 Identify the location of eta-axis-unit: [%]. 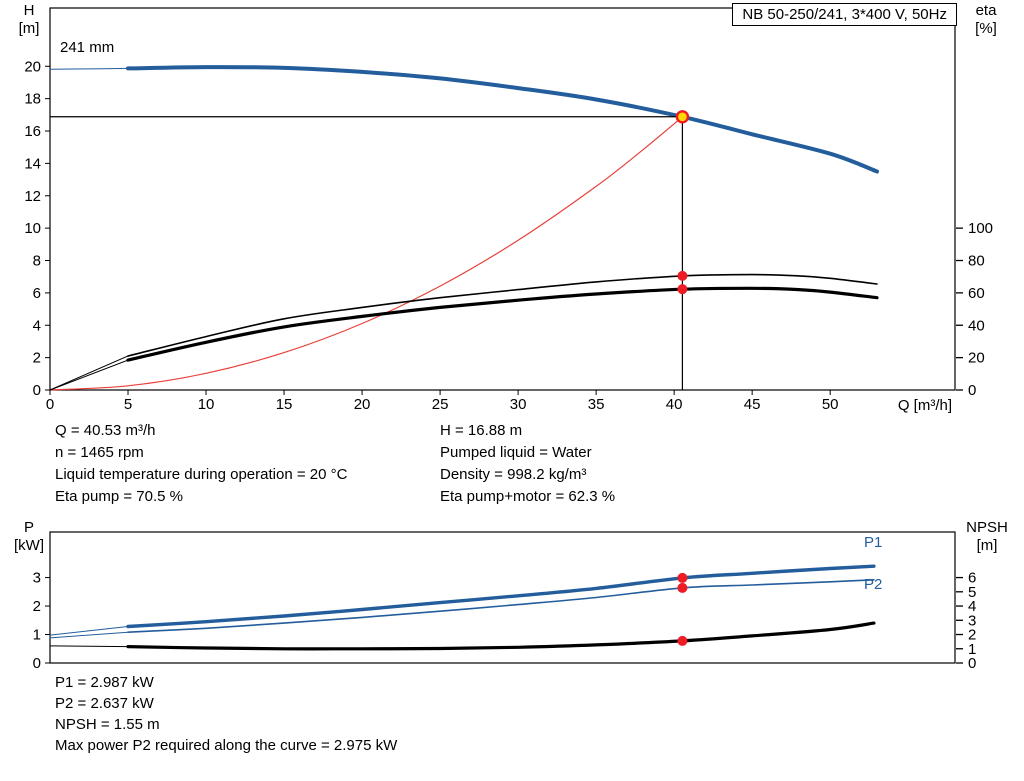
(986, 28).